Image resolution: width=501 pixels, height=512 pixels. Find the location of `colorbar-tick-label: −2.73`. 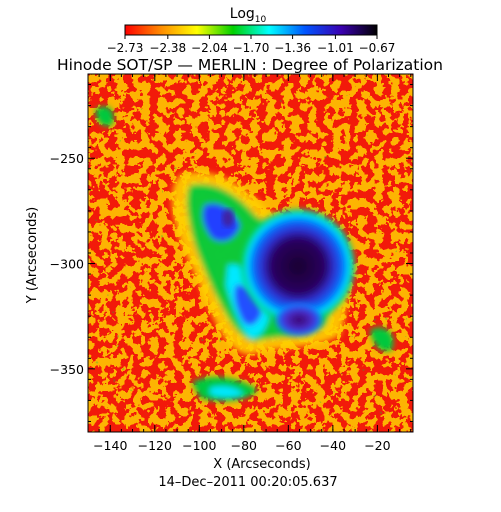

colorbar-tick-label: −2.73 is located at coordinates (125, 48).